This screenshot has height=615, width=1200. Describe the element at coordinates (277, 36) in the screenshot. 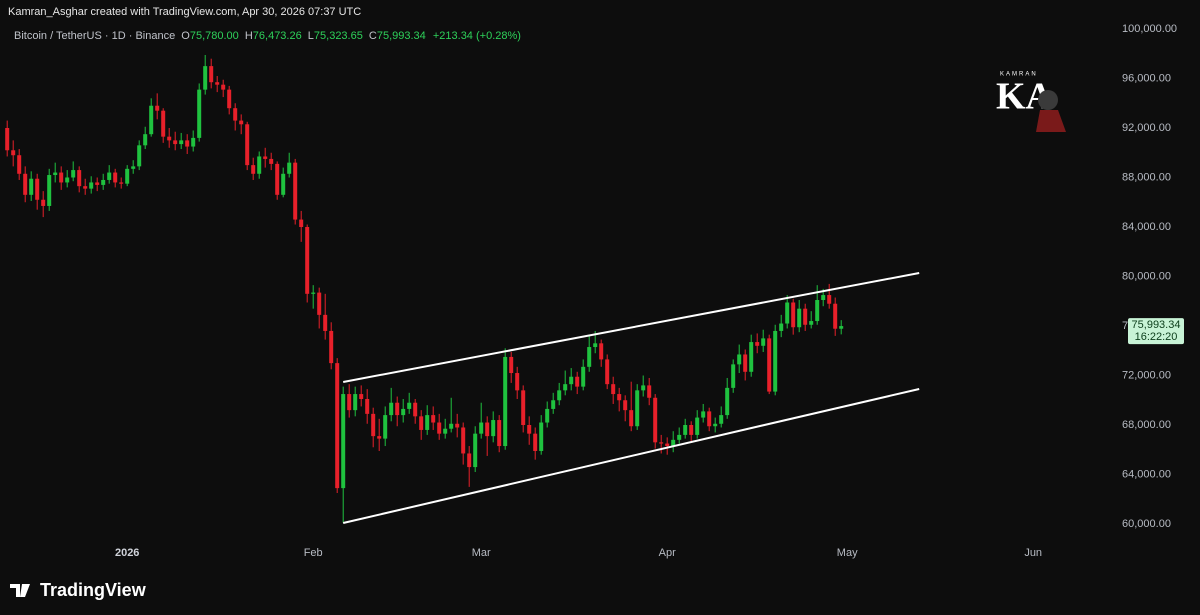

I see `legend-value: 76,473.26` at that location.